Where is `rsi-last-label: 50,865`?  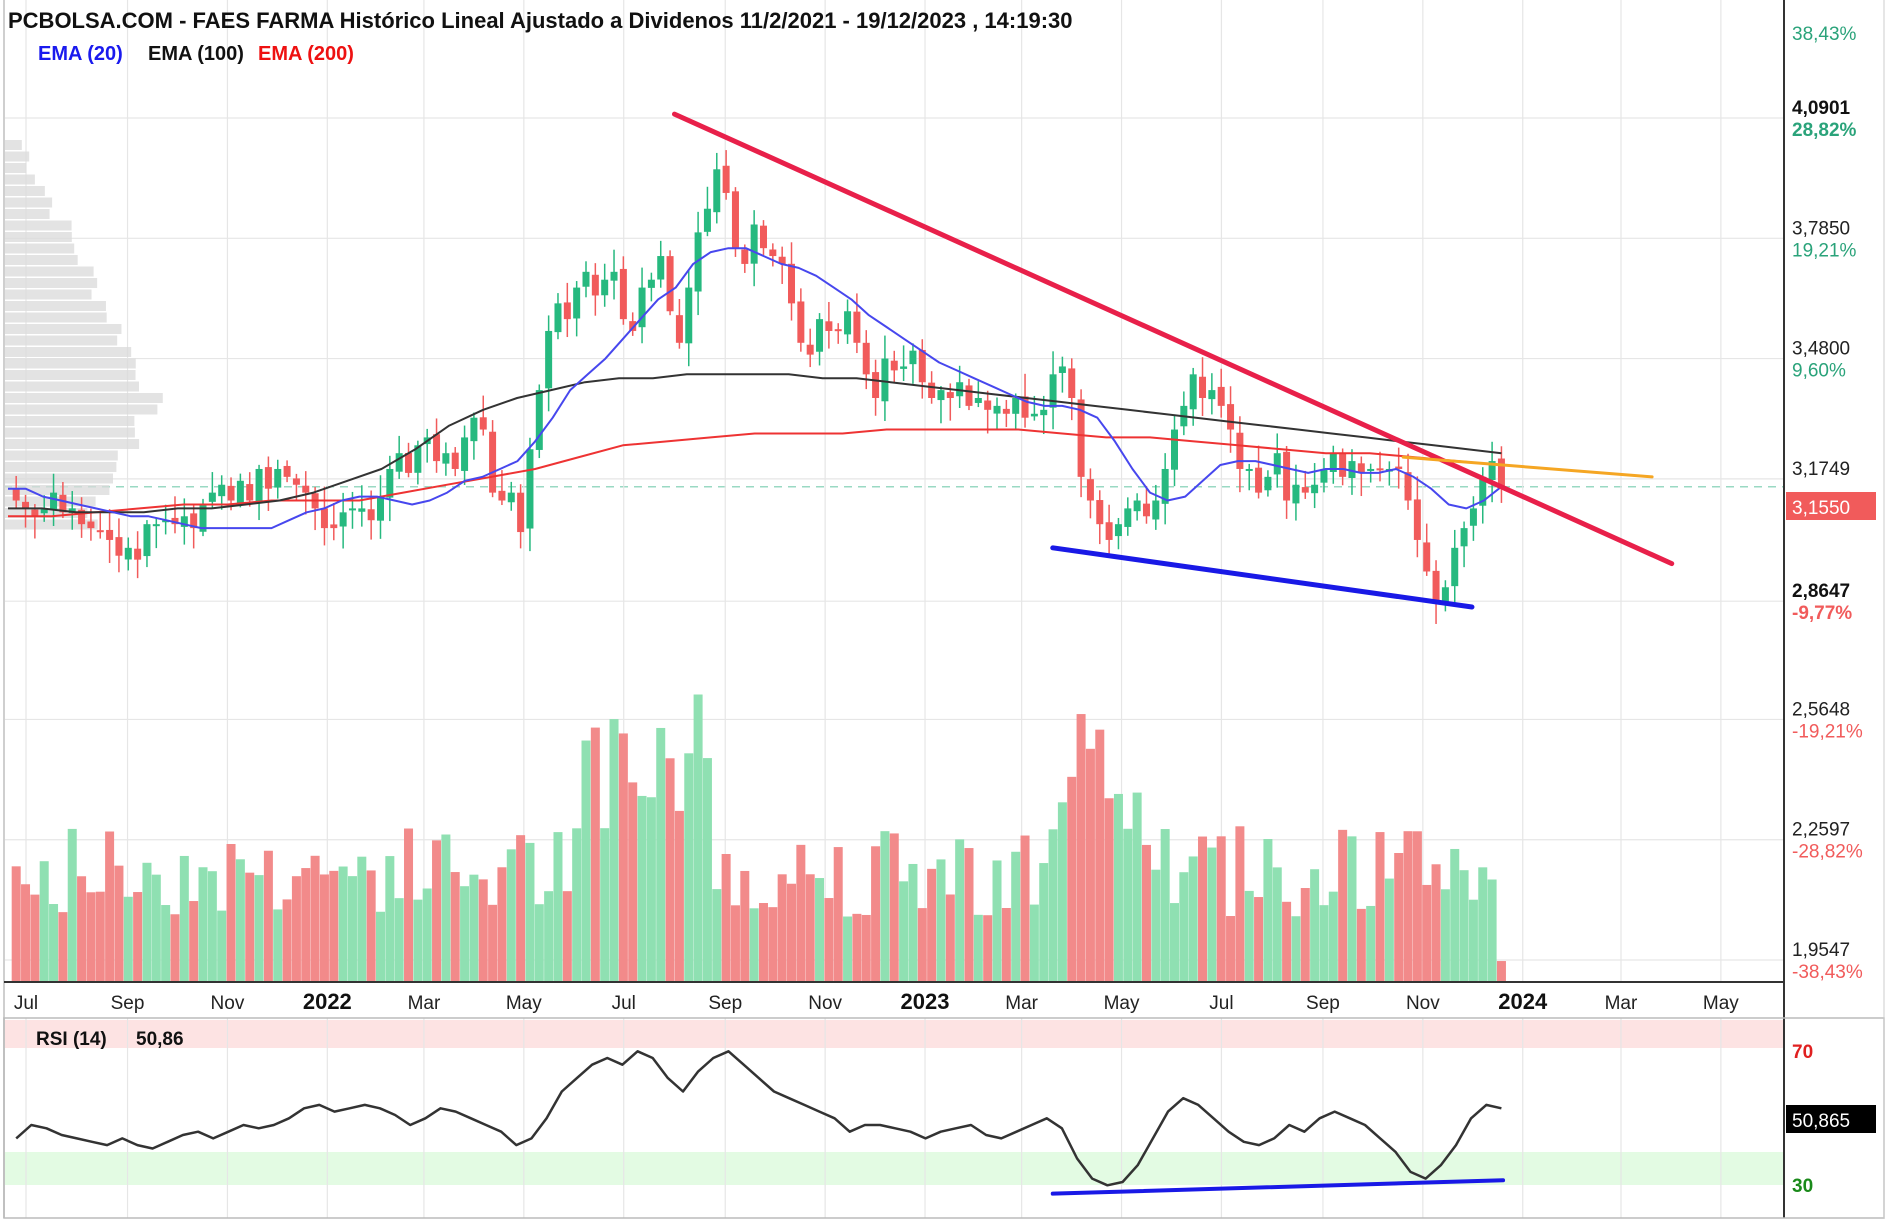 rsi-last-label: 50,865 is located at coordinates (1821, 1121).